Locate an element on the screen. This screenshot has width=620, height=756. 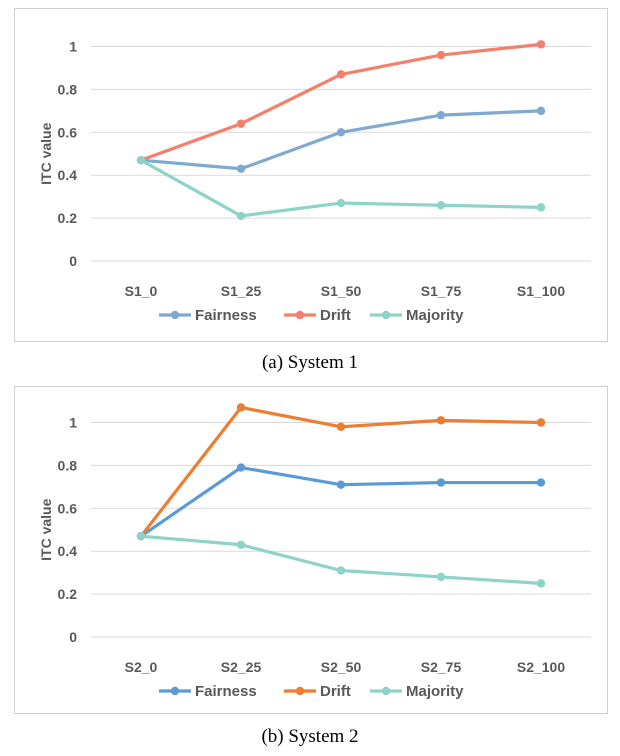
series-line-drift is located at coordinates (341, 102).